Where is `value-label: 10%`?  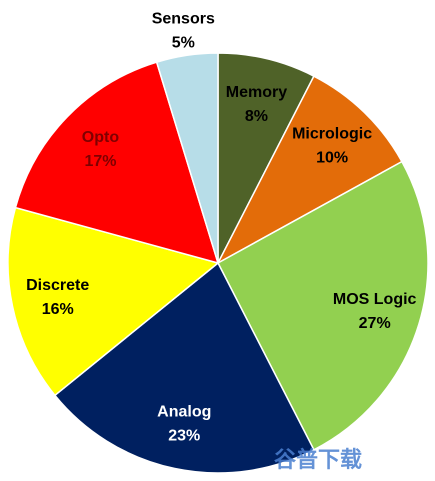
value-label: 10% is located at coordinates (332, 158).